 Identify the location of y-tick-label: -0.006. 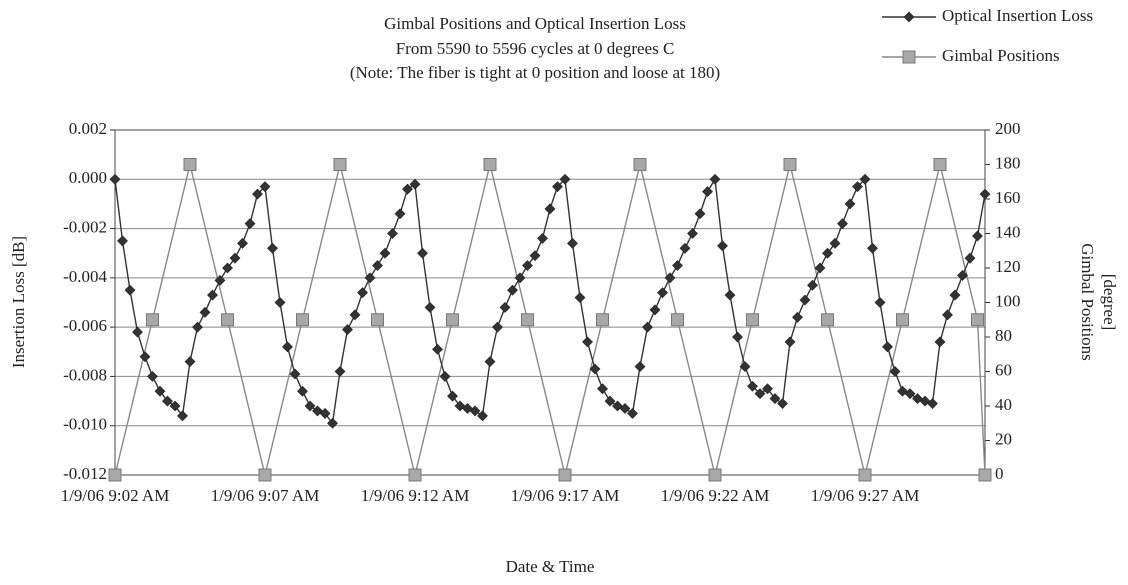
(85, 325).